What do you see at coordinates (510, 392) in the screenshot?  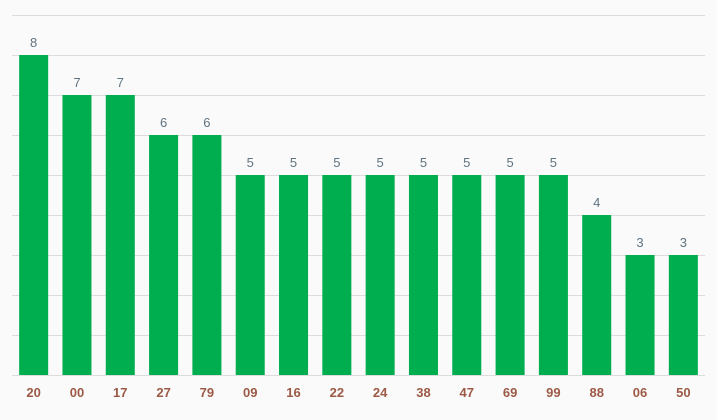 I see `category-label: 69` at bounding box center [510, 392].